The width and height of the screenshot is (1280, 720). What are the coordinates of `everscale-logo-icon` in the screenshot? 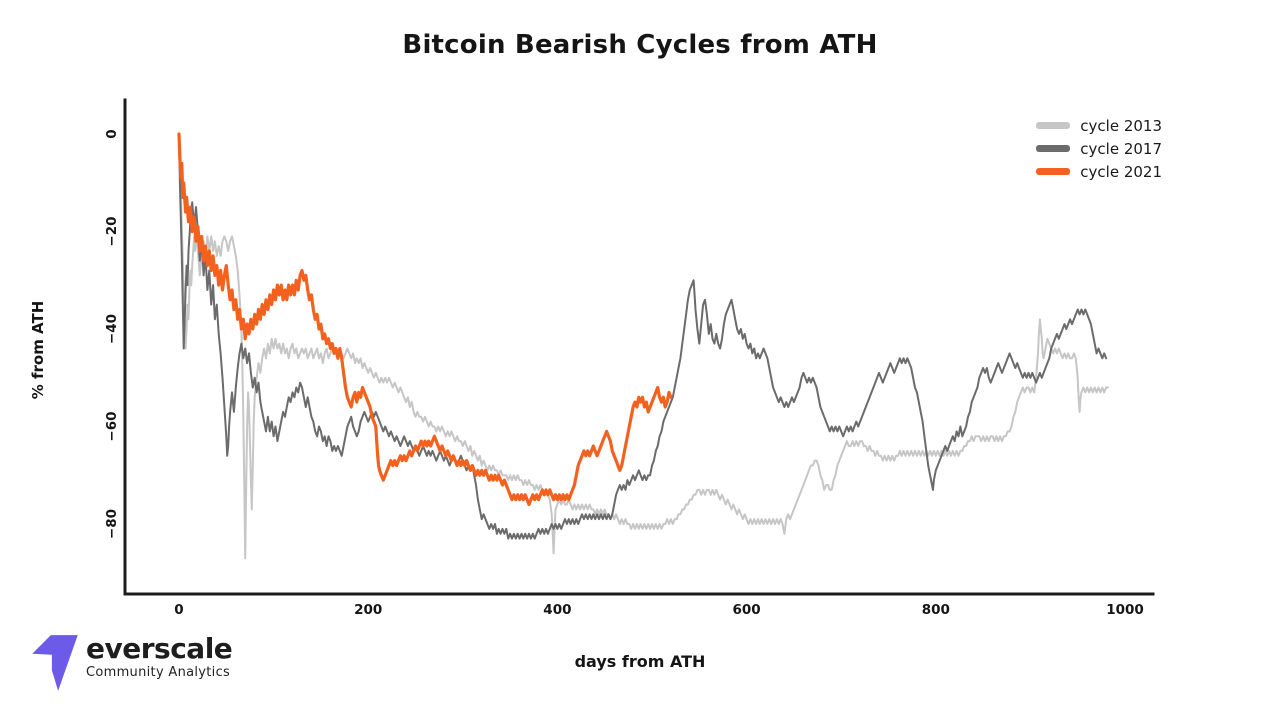 It's located at (55, 663).